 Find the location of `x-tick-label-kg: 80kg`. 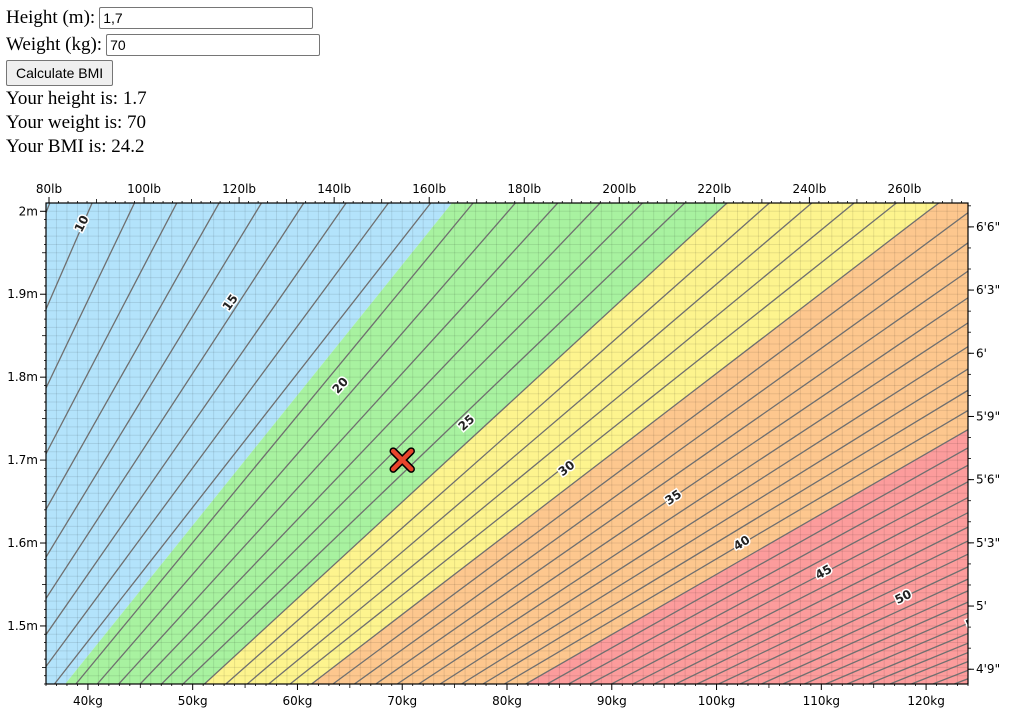

x-tick-label-kg: 80kg is located at coordinates (507, 701).